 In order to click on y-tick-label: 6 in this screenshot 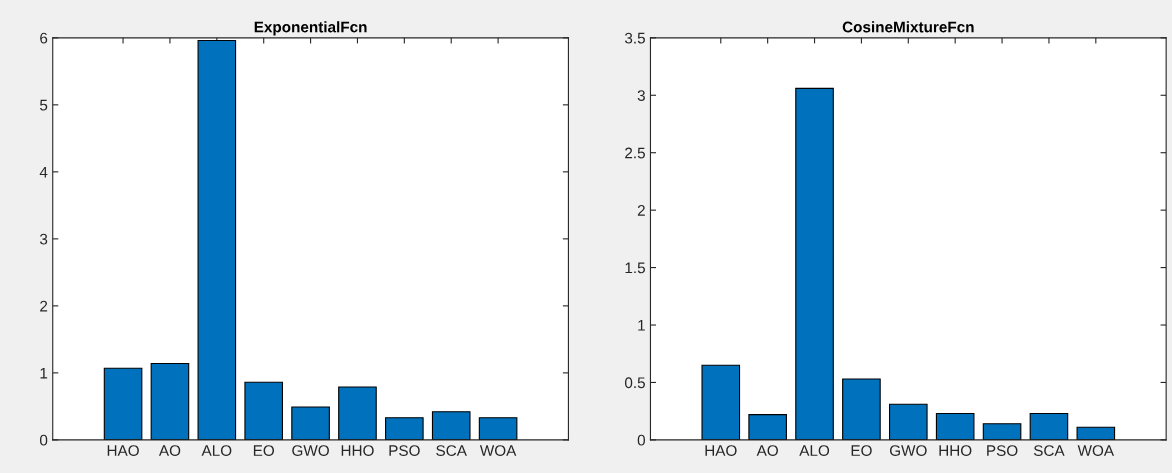, I will do `click(44, 38)`.